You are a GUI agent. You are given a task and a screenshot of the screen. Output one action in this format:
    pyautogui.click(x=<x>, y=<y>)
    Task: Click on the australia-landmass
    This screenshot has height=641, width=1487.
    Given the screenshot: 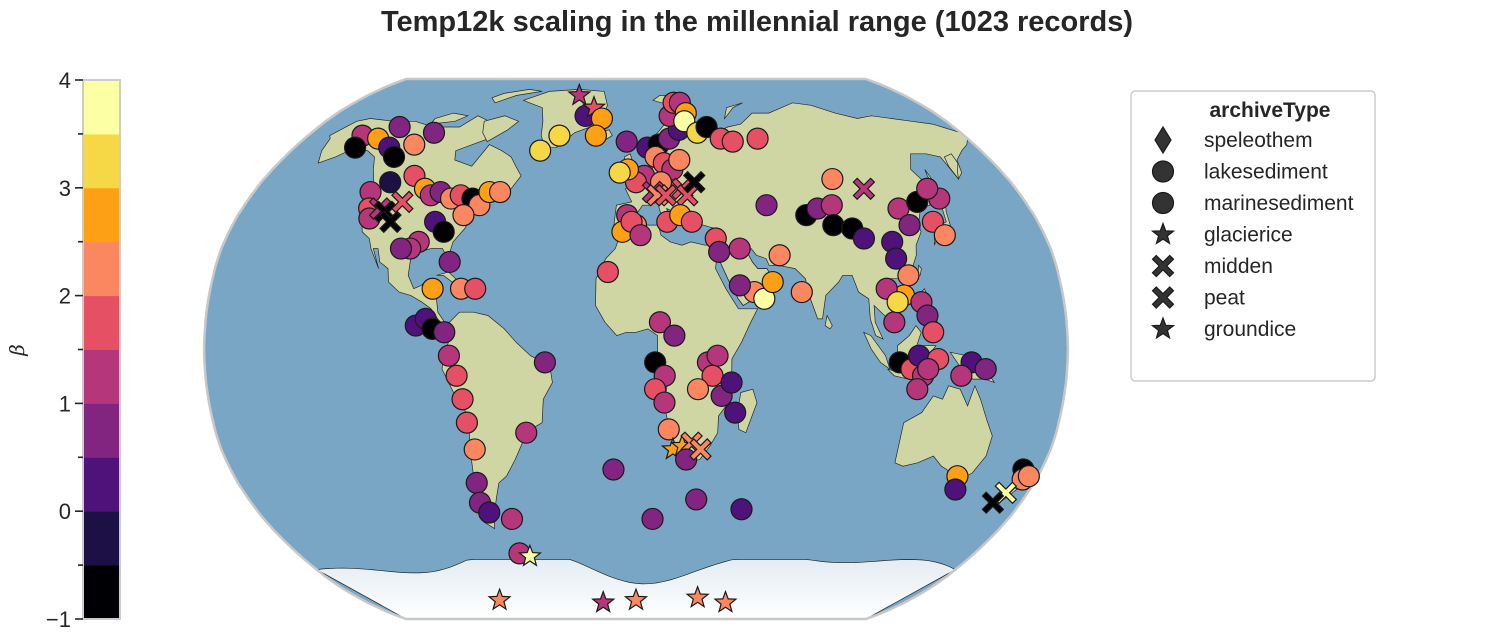 What is the action you would take?
    pyautogui.click(x=943, y=432)
    